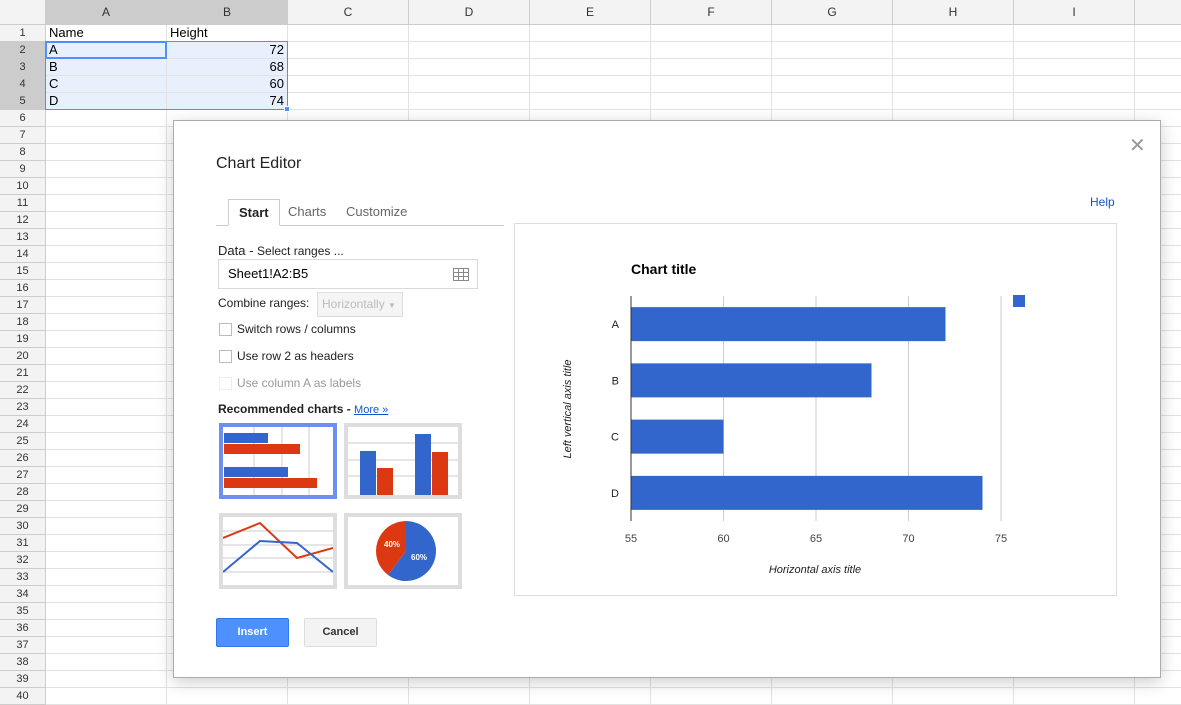 The width and height of the screenshot is (1181, 705). What do you see at coordinates (23, 407) in the screenshot?
I see `row-header: 23` at bounding box center [23, 407].